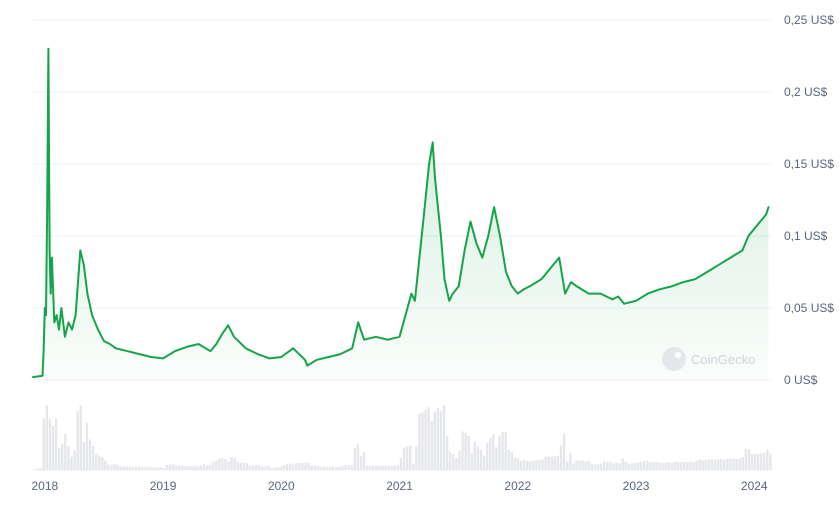  What do you see at coordinates (723, 359) in the screenshot?
I see `watermark-text: CoinGecko` at bounding box center [723, 359].